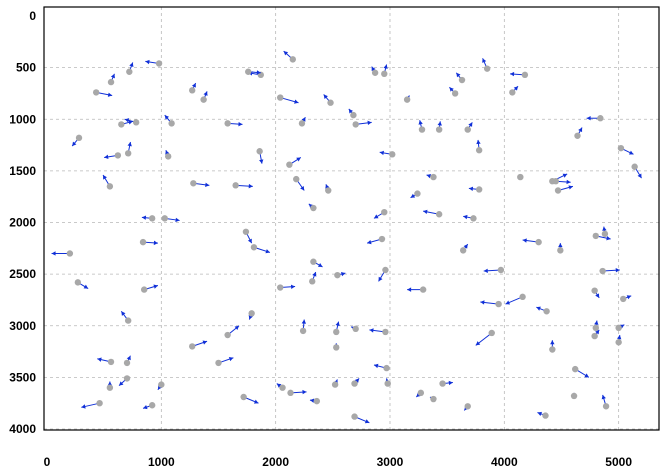  What do you see at coordinates (275, 462) in the screenshot?
I see `x-tick-label-2000: 2000` at bounding box center [275, 462].